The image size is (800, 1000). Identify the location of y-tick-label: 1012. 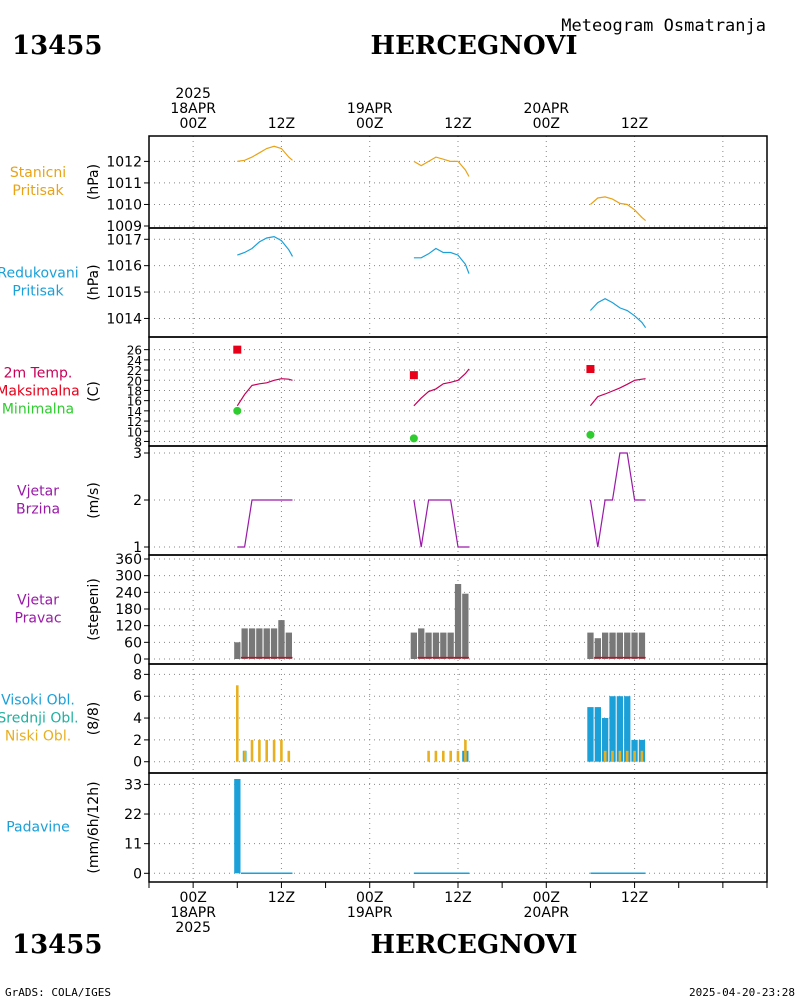
(124, 162).